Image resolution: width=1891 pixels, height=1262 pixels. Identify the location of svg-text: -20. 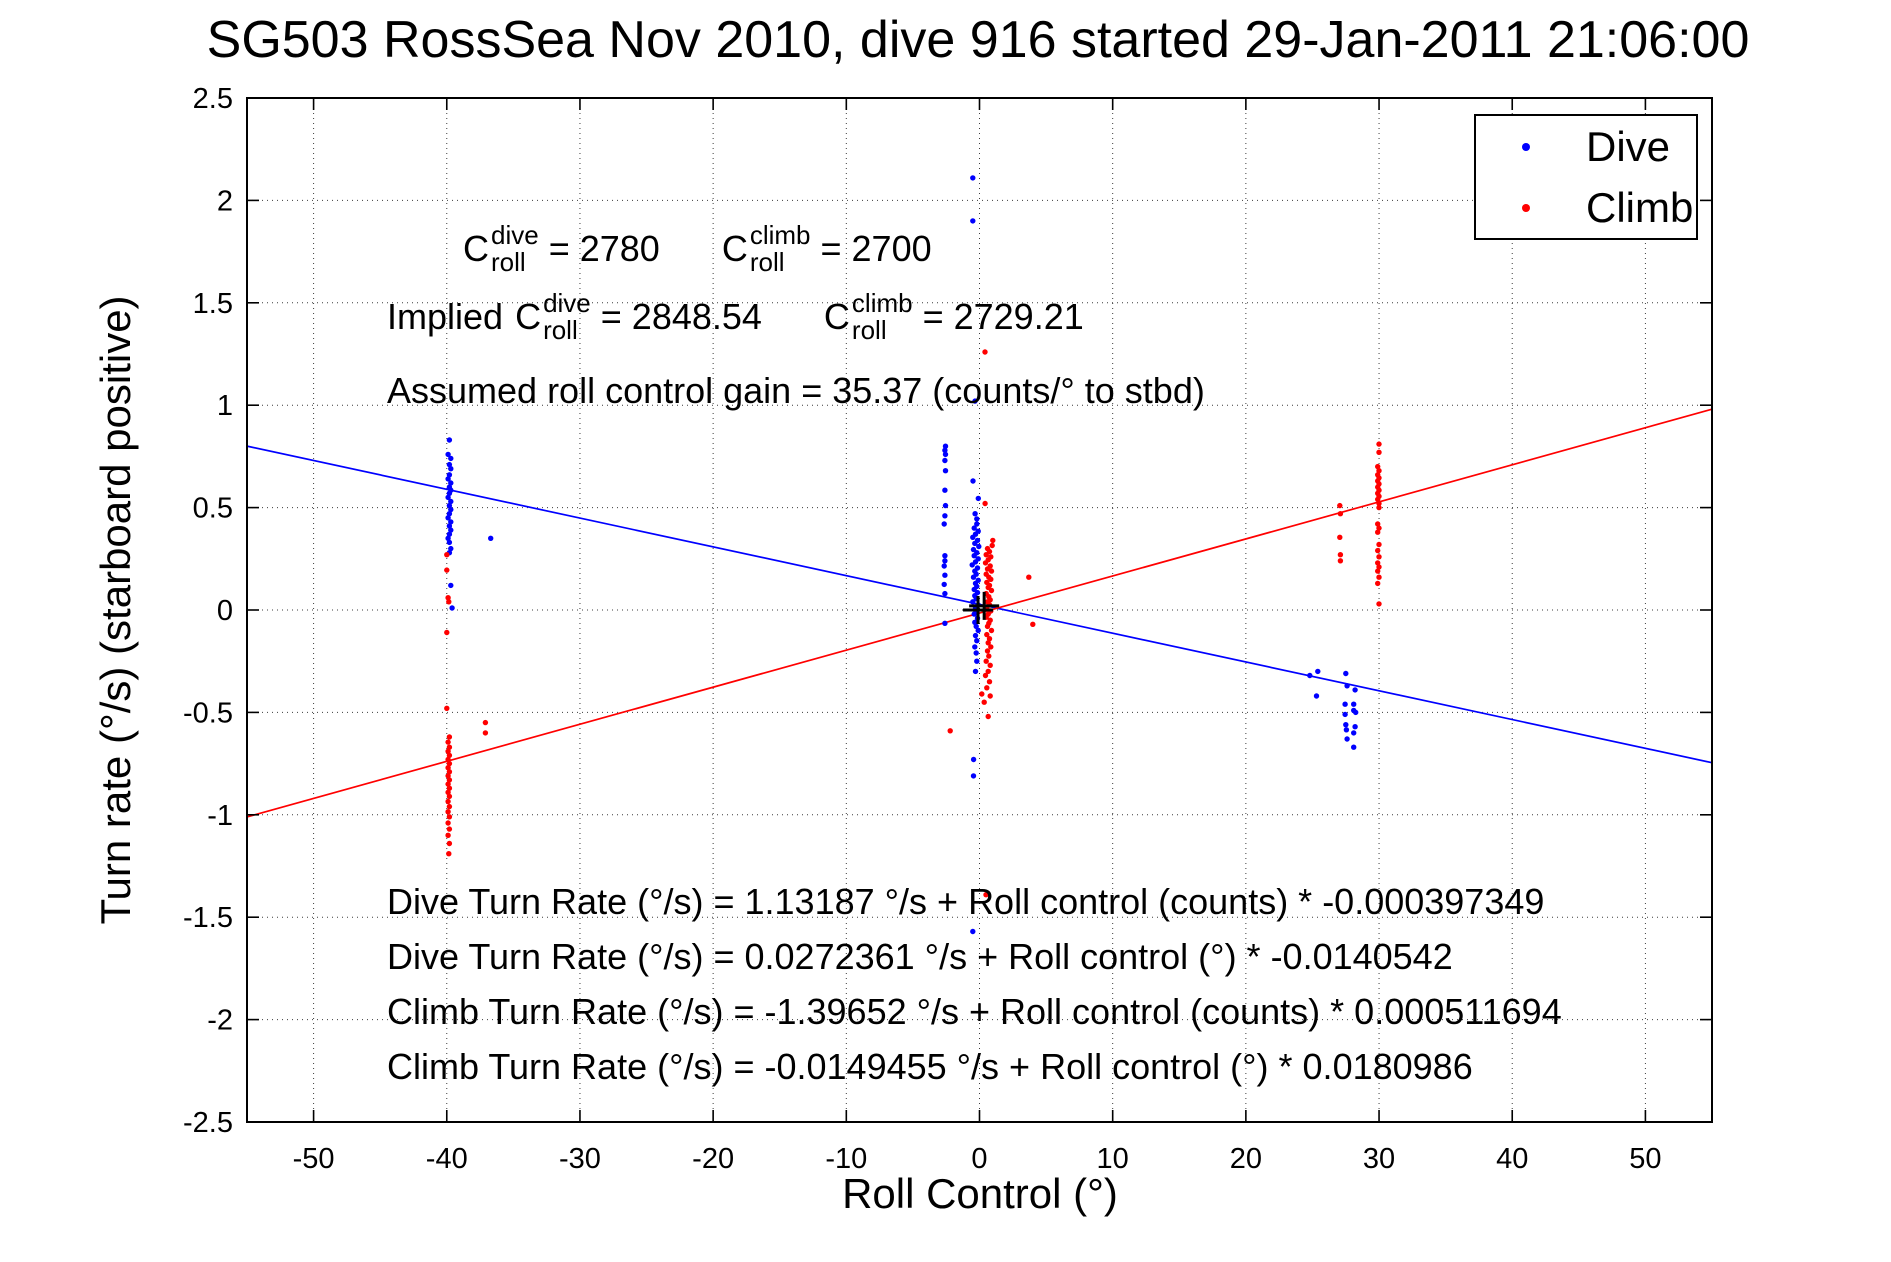
(713, 1159).